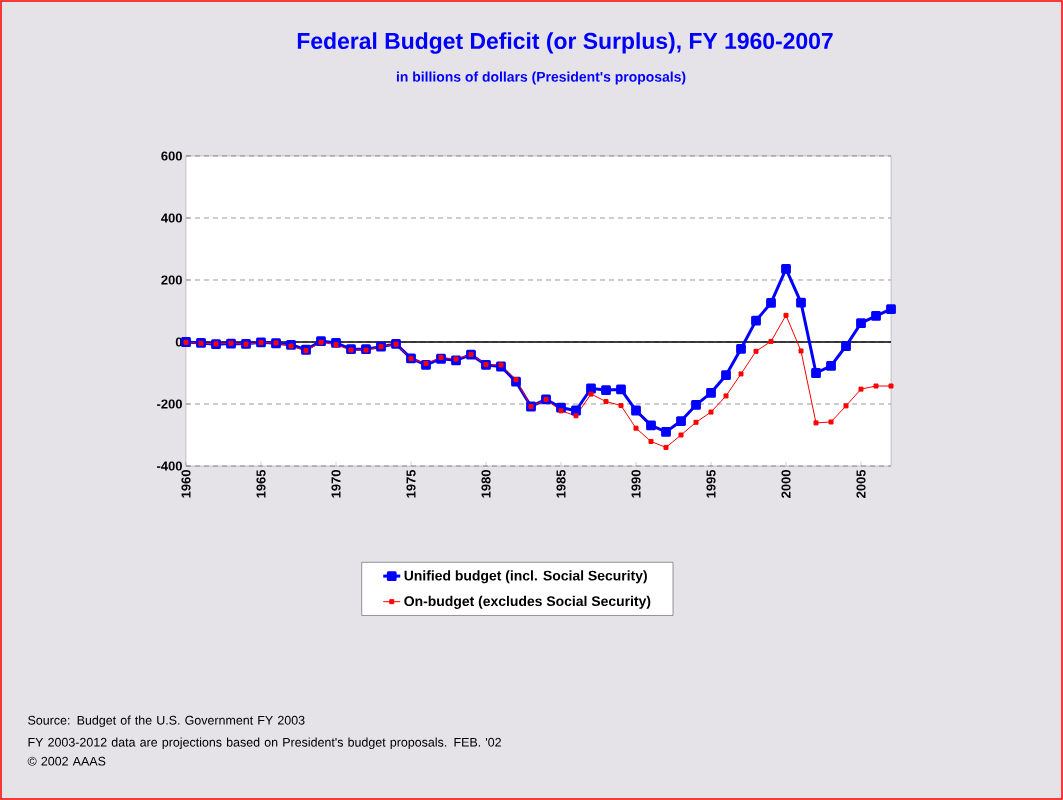  I want to click on x-tick-label: 1965, so click(261, 483).